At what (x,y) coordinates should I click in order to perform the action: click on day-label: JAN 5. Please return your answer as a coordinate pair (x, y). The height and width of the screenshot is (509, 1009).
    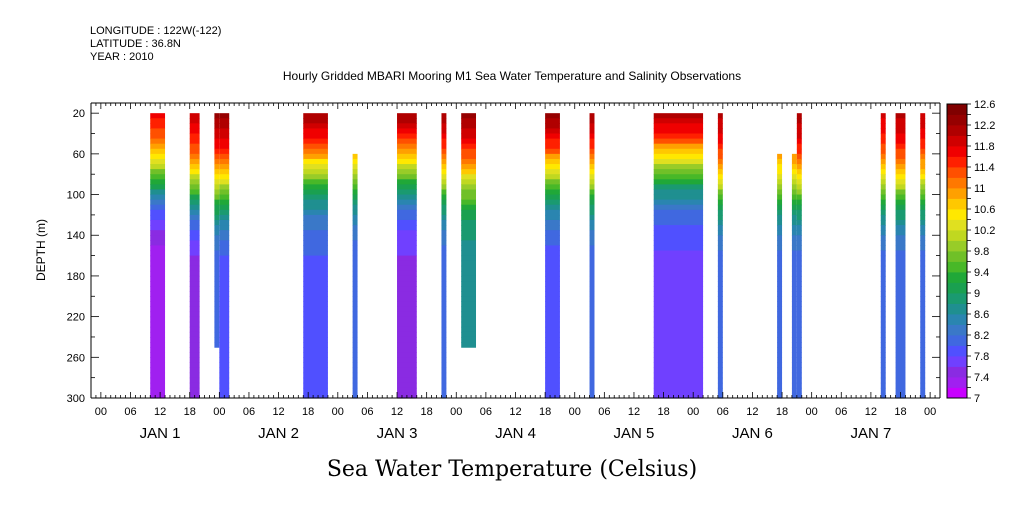
    Looking at the image, I should click on (634, 433).